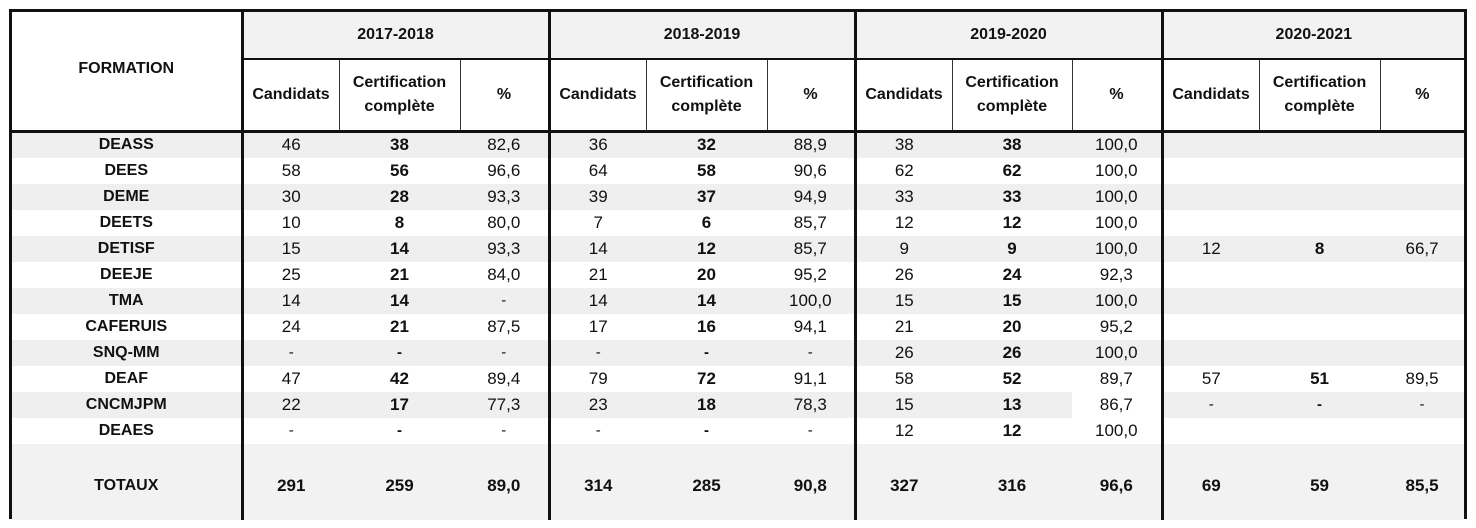 This screenshot has width=1476, height=528. What do you see at coordinates (706, 222) in the screenshot?
I see `certification-cell: 6` at bounding box center [706, 222].